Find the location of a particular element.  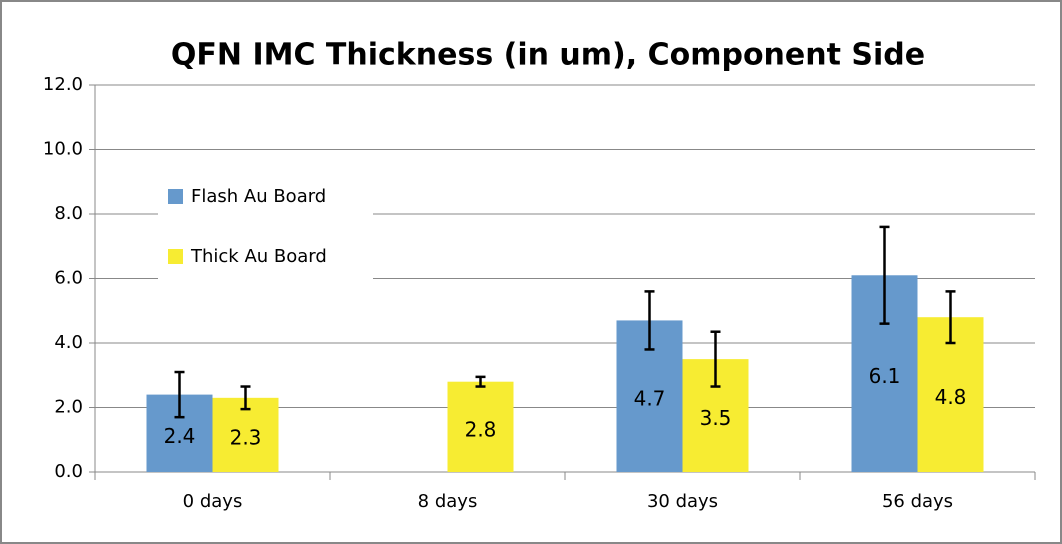

y-tick-label: 10.0 is located at coordinates (63, 149).